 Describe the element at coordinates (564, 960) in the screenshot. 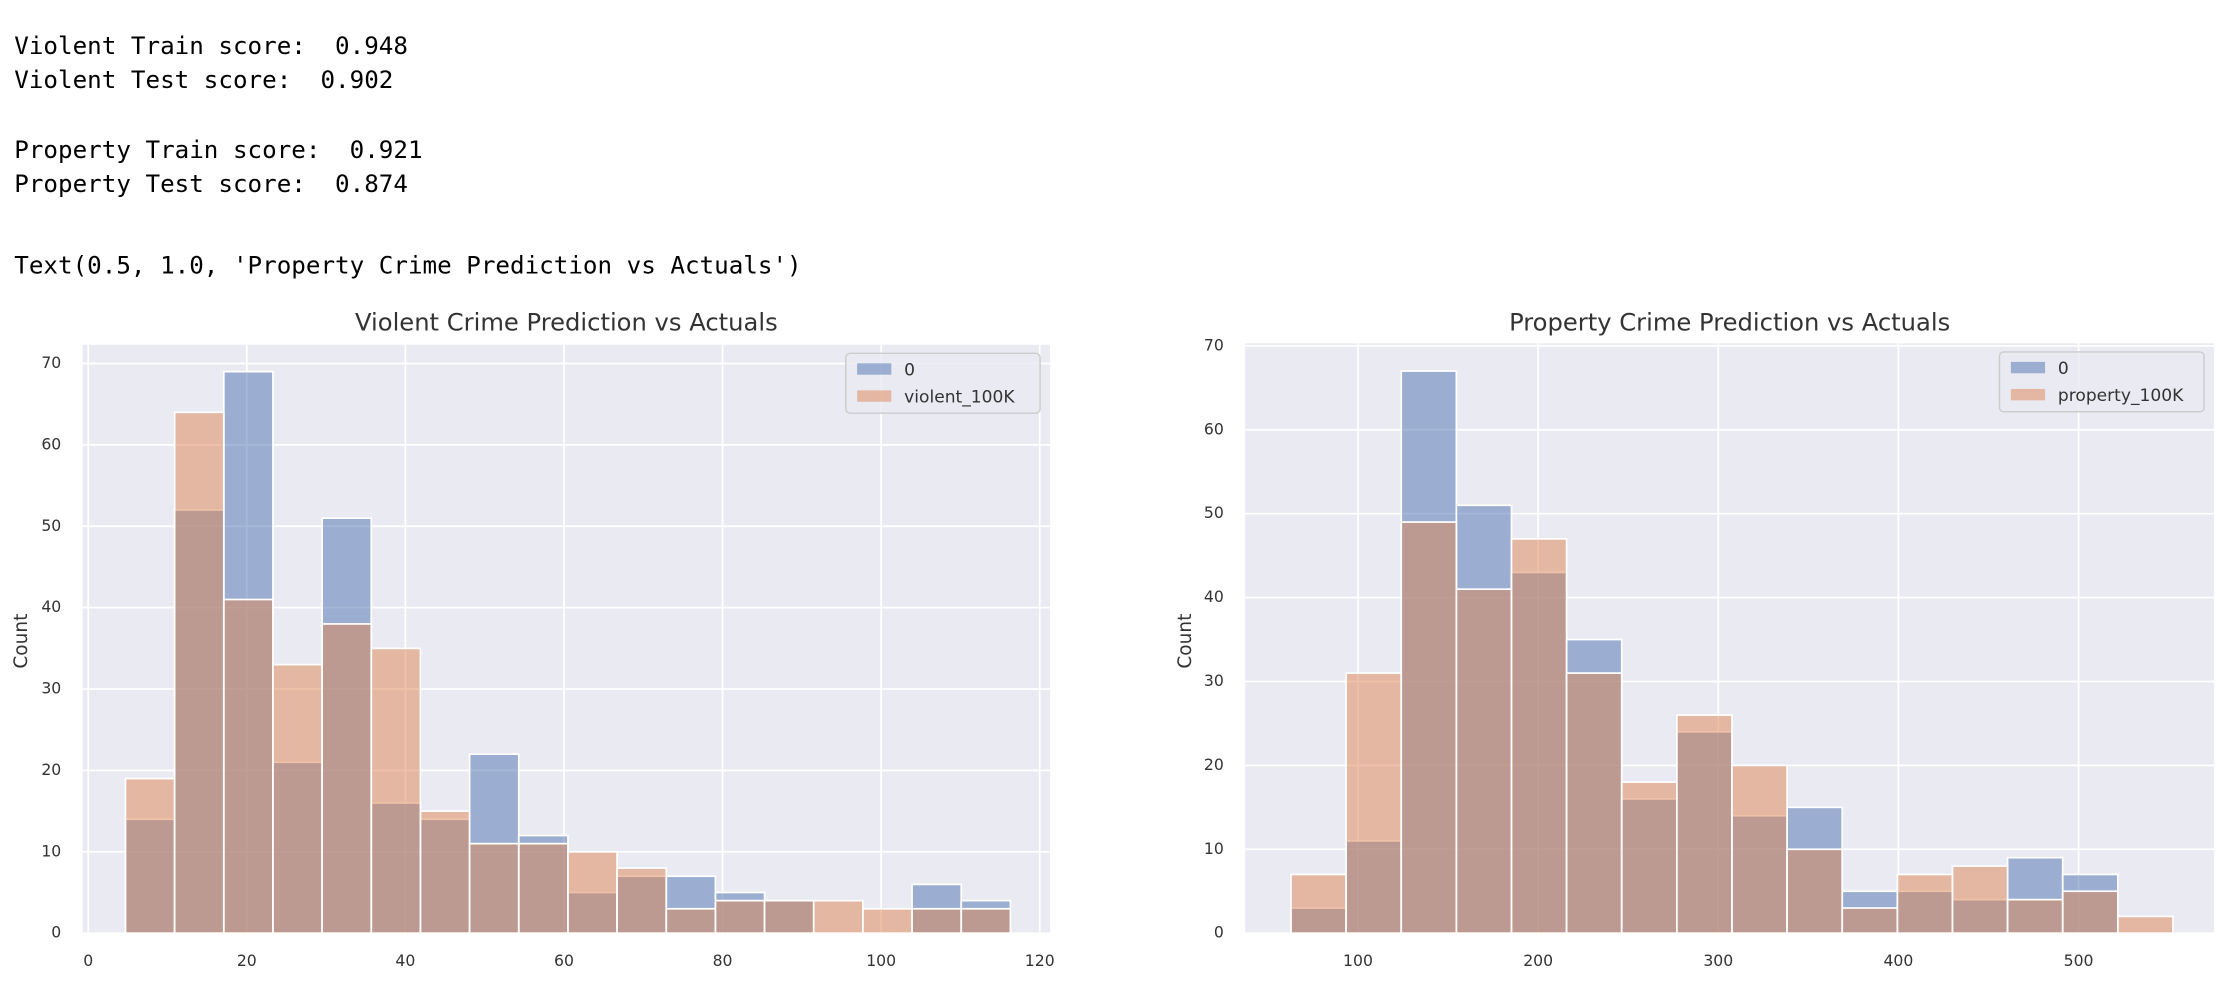

I see `x-tick-label: 60` at that location.